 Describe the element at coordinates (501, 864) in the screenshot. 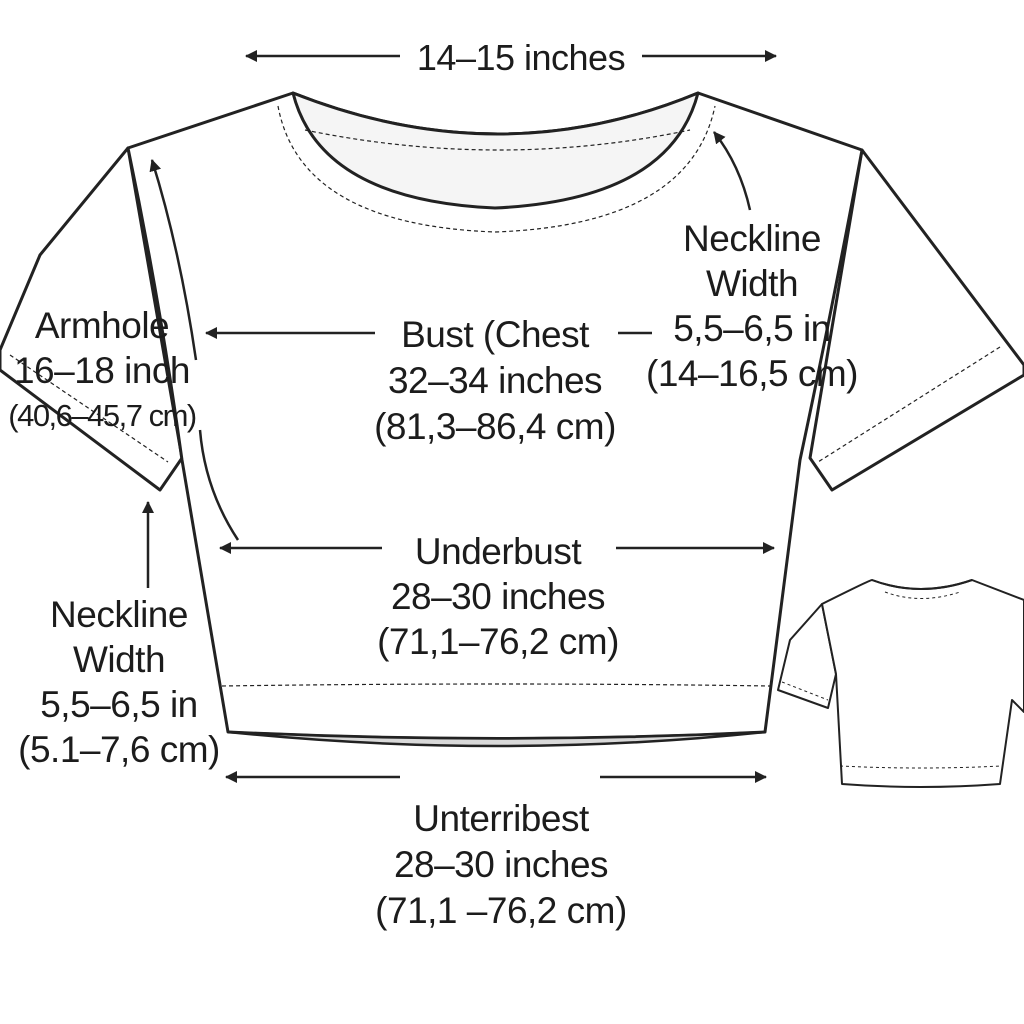

I see `bottom-label: Unterribest 28–30 inches (71,1 –76,2 cm)` at that location.